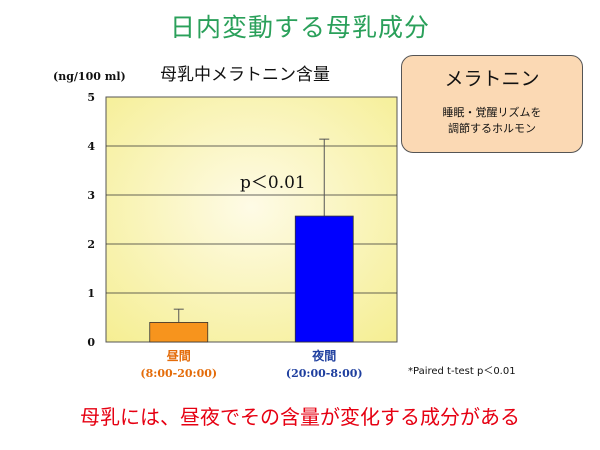 Image resolution: width=600 pixels, height=450 pixels. I want to click on info-box-description: 睡眠・覚醒リズムを 調節するホルモン, so click(492, 121).